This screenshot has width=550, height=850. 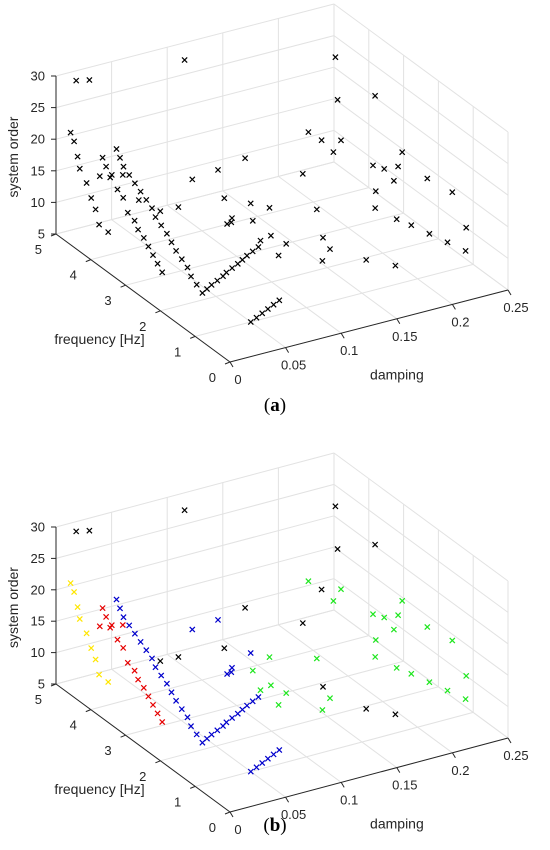 What do you see at coordinates (38, 527) in the screenshot?
I see `z-tick-label: 30` at bounding box center [38, 527].